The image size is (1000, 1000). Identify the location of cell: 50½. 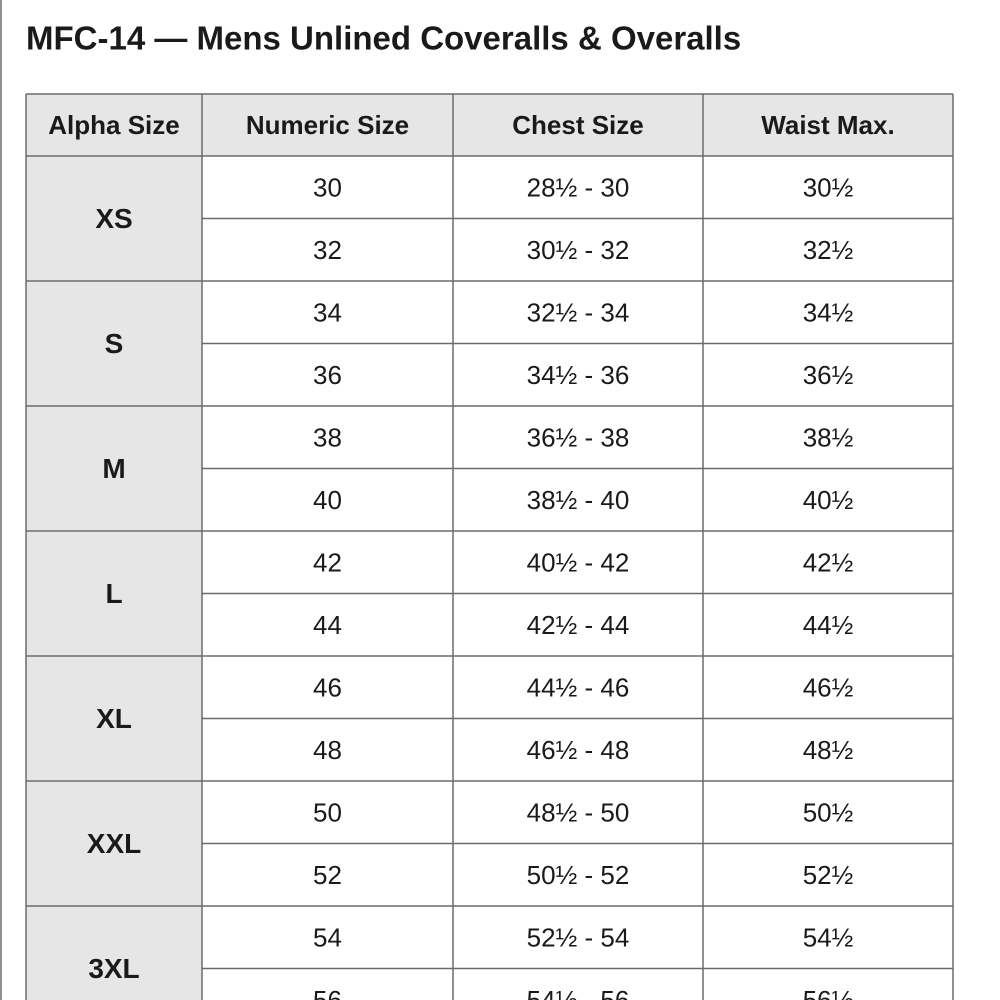
(828, 812).